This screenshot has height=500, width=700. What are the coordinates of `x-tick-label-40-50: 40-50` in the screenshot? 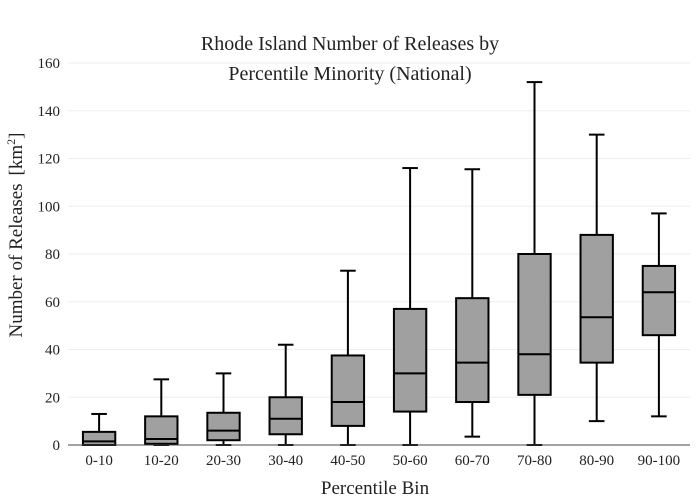 It's located at (347, 461).